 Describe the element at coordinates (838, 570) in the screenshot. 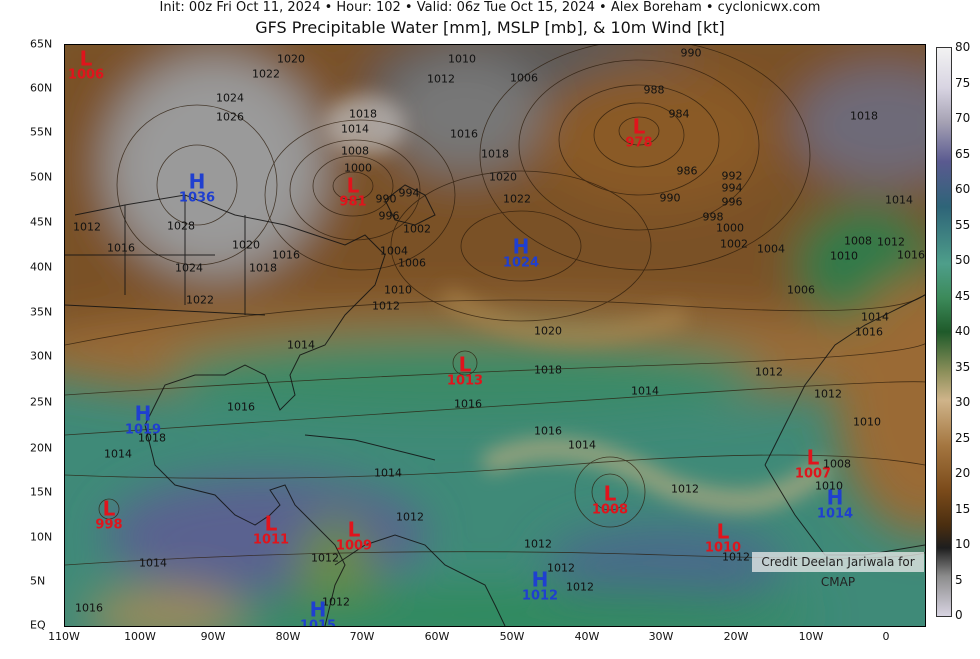

I see `credit-label: Credit Deelan Jariwala for CMAP` at that location.